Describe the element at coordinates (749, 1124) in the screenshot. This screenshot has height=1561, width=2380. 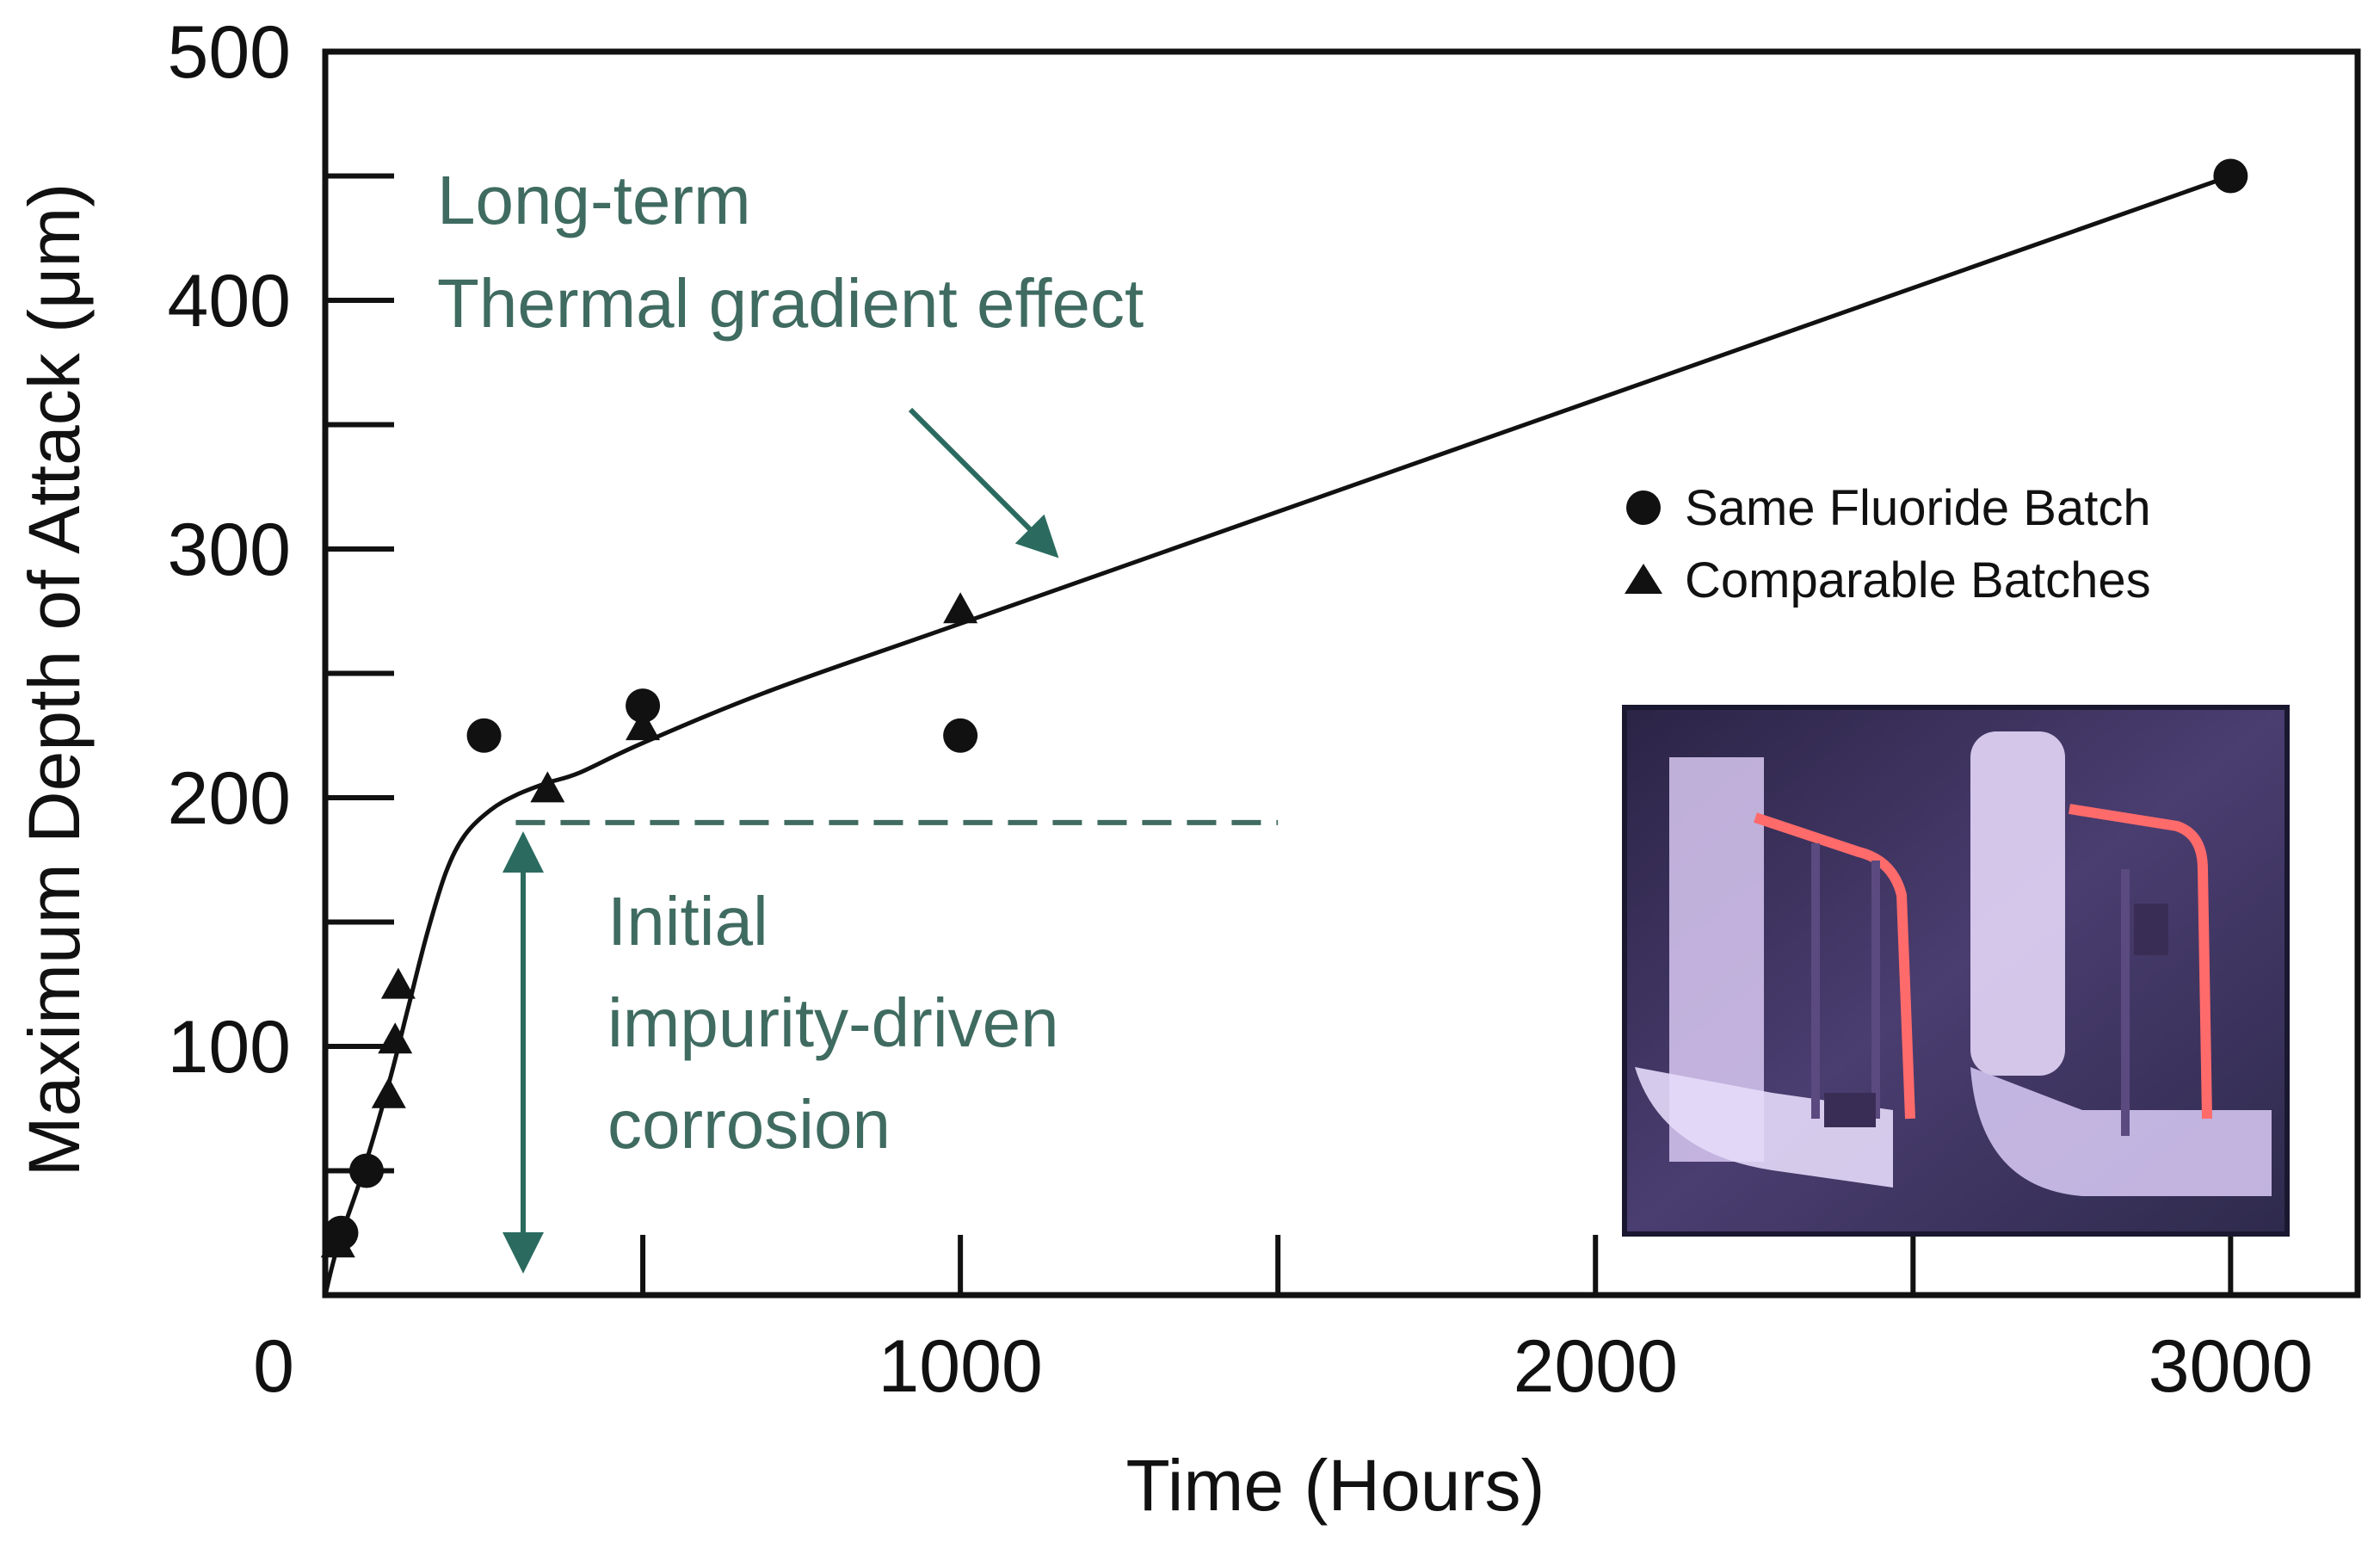
I see `annotation-initial-line-3: corrosion` at that location.